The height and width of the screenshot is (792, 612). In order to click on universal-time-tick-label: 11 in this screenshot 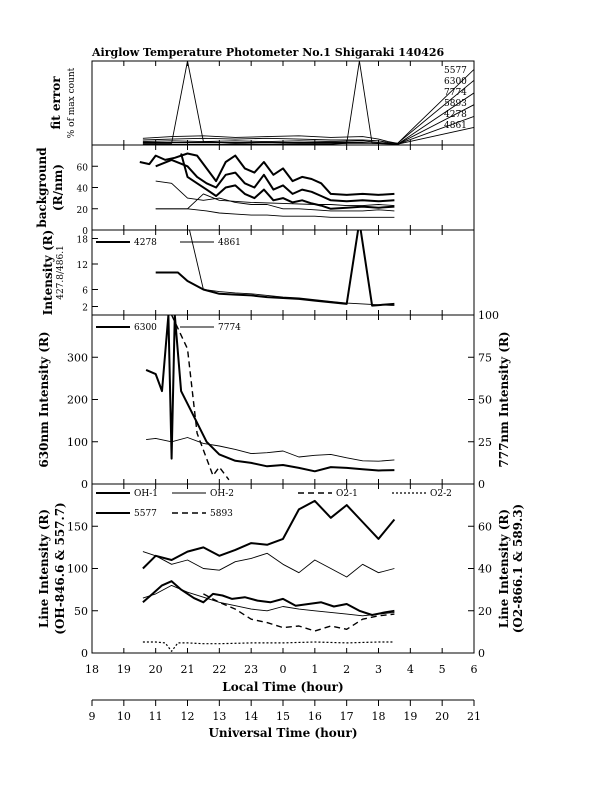, I will do `click(156, 716)`.